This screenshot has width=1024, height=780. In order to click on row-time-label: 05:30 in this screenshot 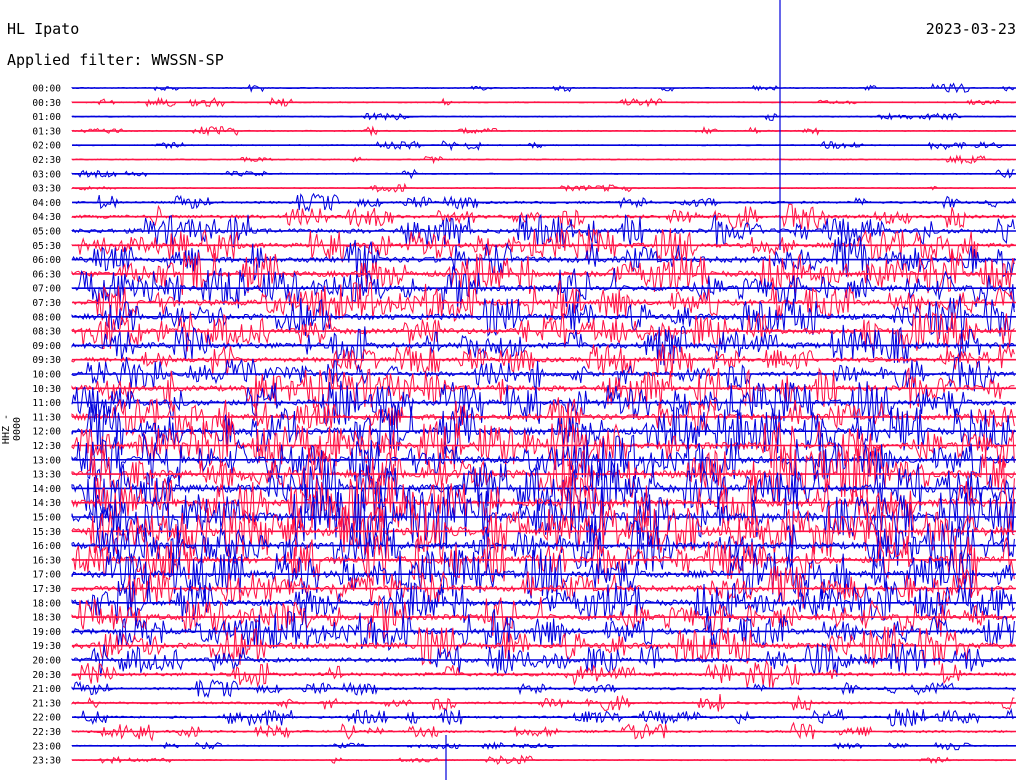, I will do `click(46, 246)`.